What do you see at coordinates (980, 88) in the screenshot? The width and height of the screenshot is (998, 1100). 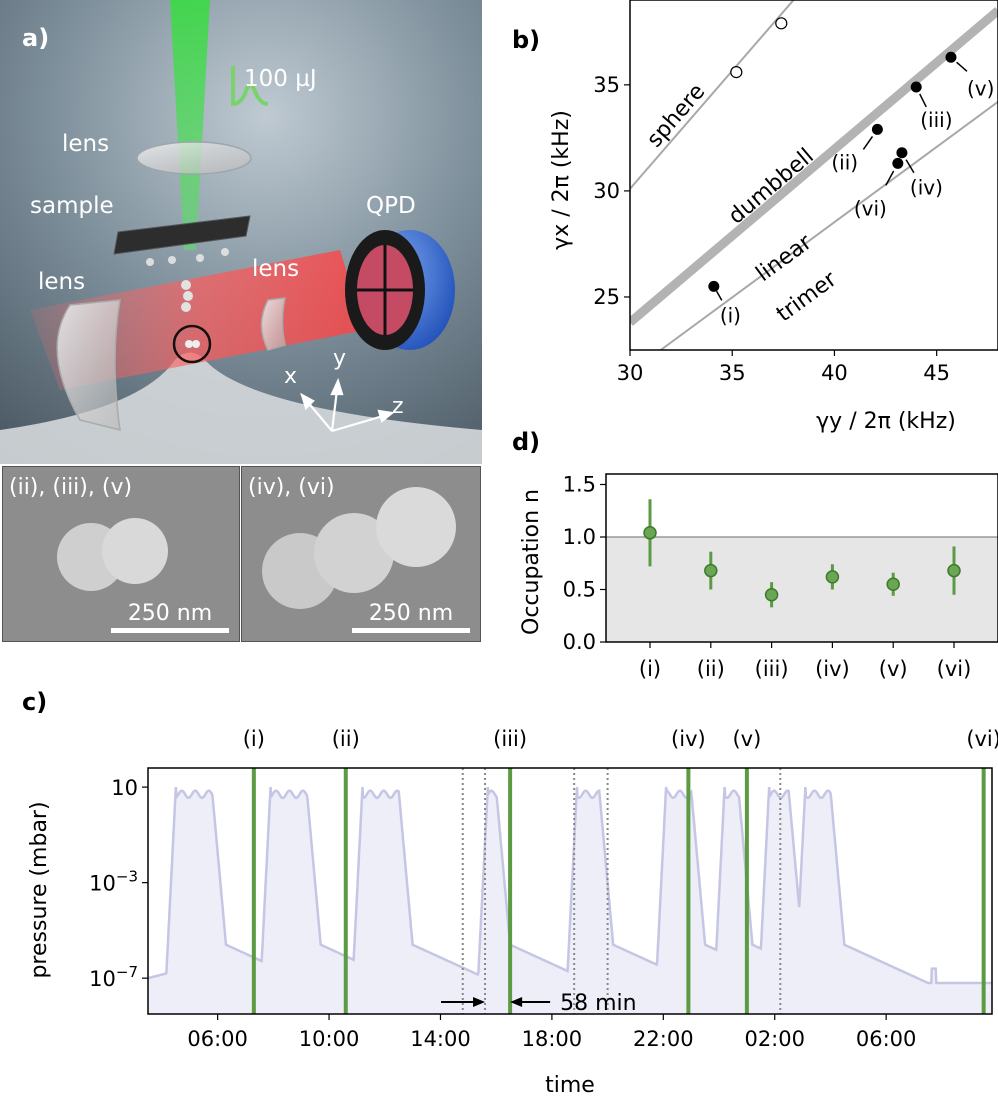 I see `point-label-4: (v)` at bounding box center [980, 88].